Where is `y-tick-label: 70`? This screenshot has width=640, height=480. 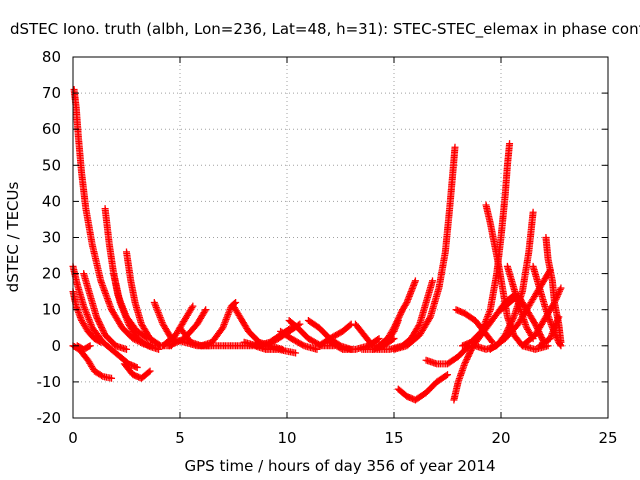
y-tick-label: 70 is located at coordinates (51, 93).